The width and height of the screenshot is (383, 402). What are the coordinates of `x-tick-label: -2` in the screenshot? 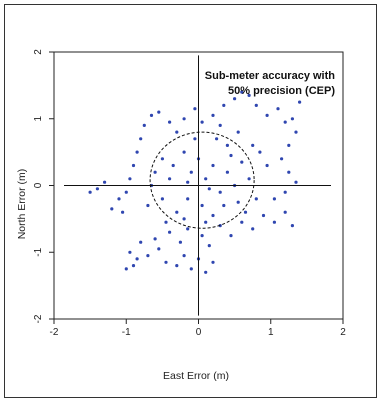 It's located at (54, 332).